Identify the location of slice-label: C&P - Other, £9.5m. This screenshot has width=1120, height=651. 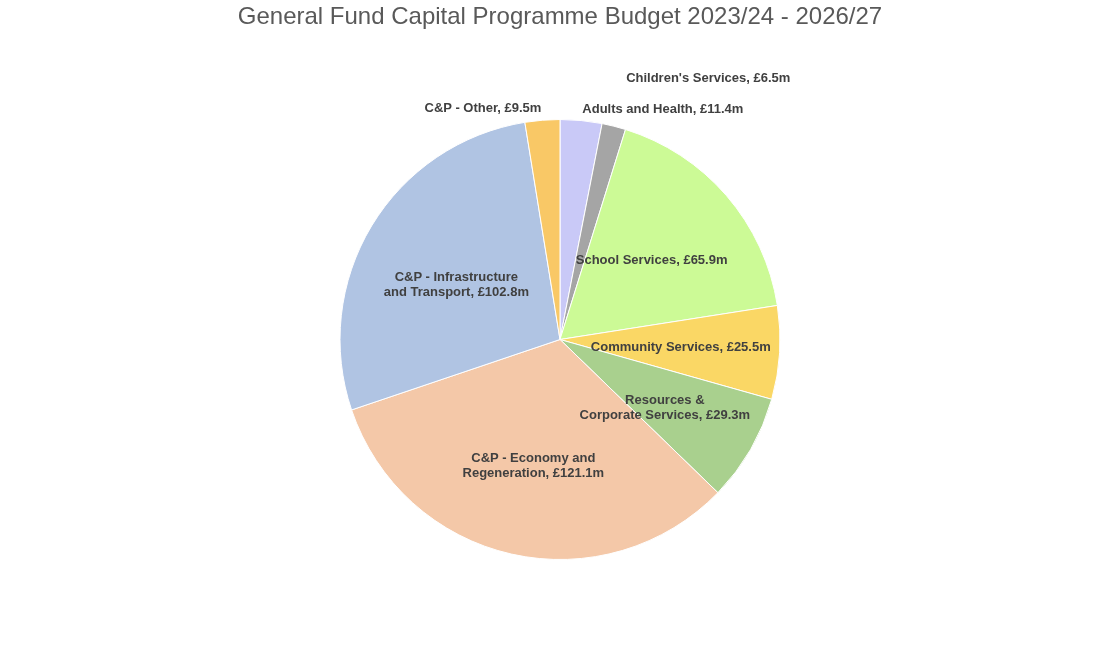
(483, 108).